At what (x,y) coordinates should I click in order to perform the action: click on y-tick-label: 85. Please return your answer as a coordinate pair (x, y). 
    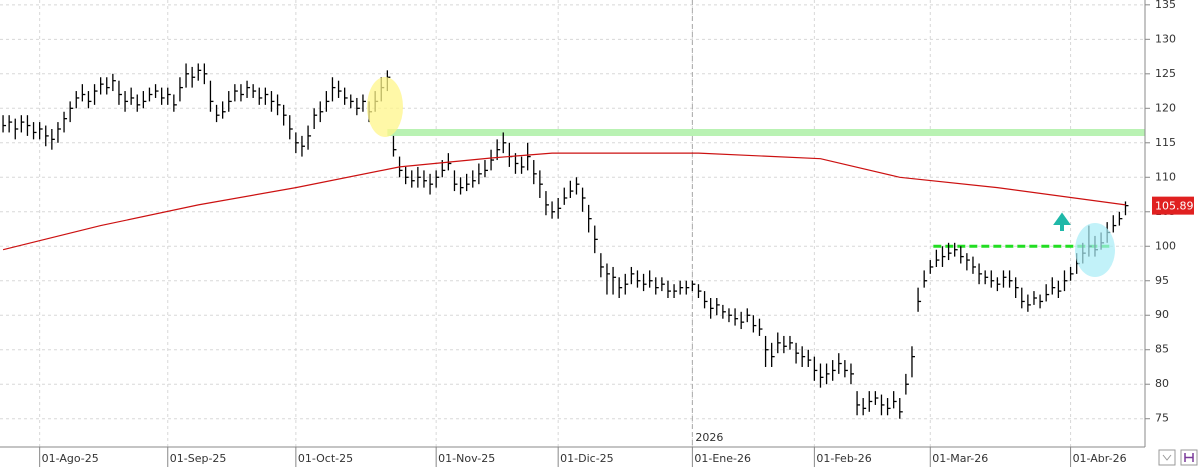
    Looking at the image, I should click on (1162, 349).